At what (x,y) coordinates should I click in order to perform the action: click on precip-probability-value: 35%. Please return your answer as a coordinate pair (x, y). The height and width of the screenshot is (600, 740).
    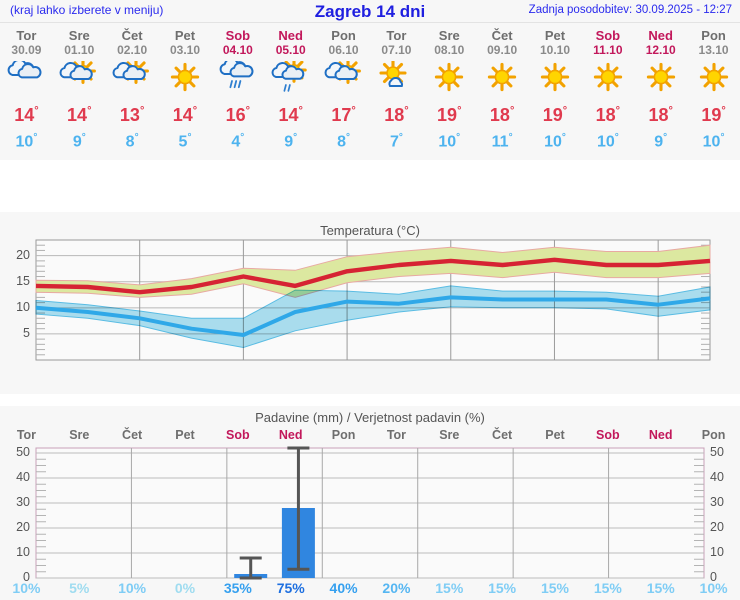
    Looking at the image, I should click on (237, 588).